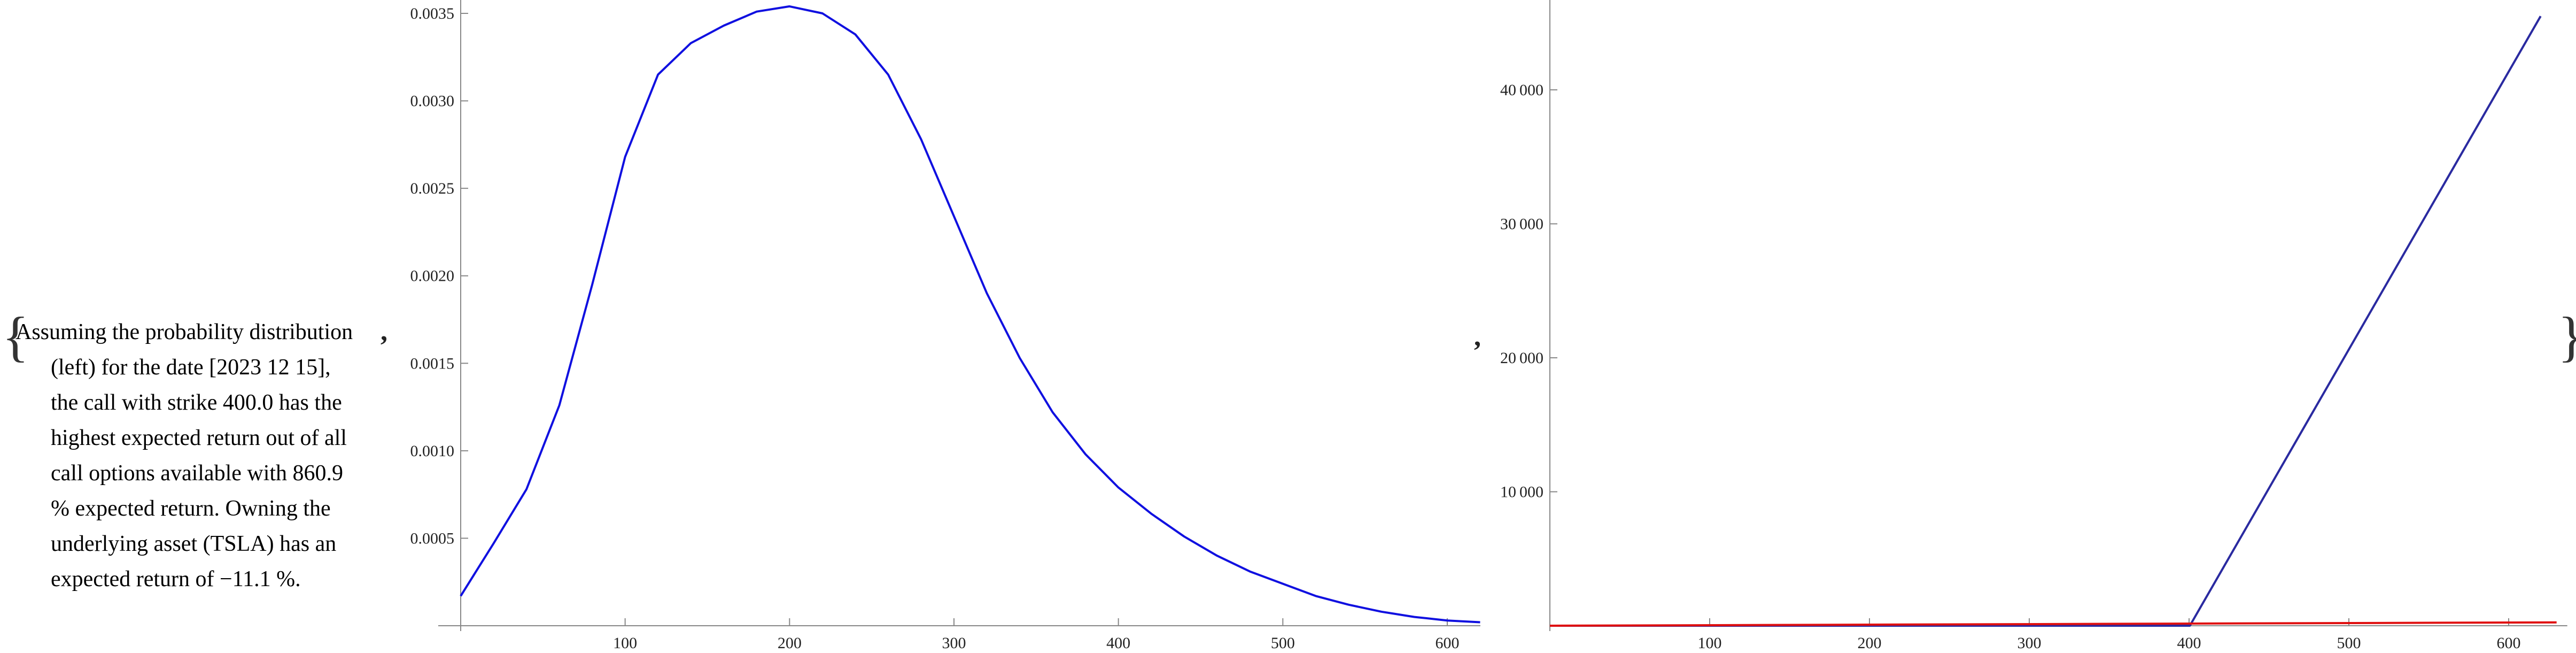 This screenshot has height=653, width=2576. What do you see at coordinates (1521, 358) in the screenshot?
I see `y-tick-label: 20 000` at bounding box center [1521, 358].